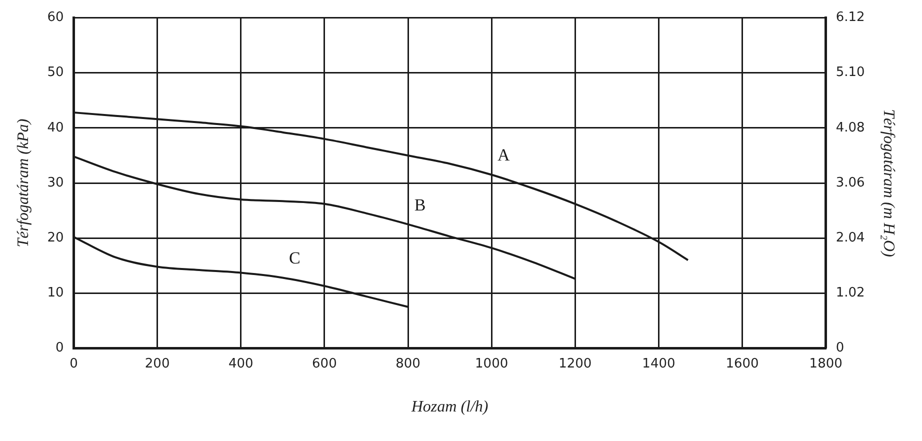 This screenshot has width=922, height=441. I want to click on y2-tick-label: 1.02, so click(850, 293).